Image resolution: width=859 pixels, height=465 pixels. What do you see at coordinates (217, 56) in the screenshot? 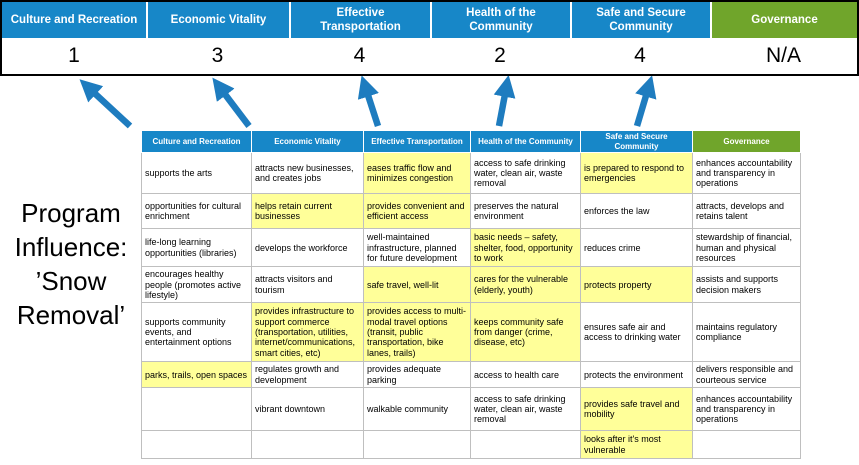
I see `summary-score-1: 3` at bounding box center [217, 56].